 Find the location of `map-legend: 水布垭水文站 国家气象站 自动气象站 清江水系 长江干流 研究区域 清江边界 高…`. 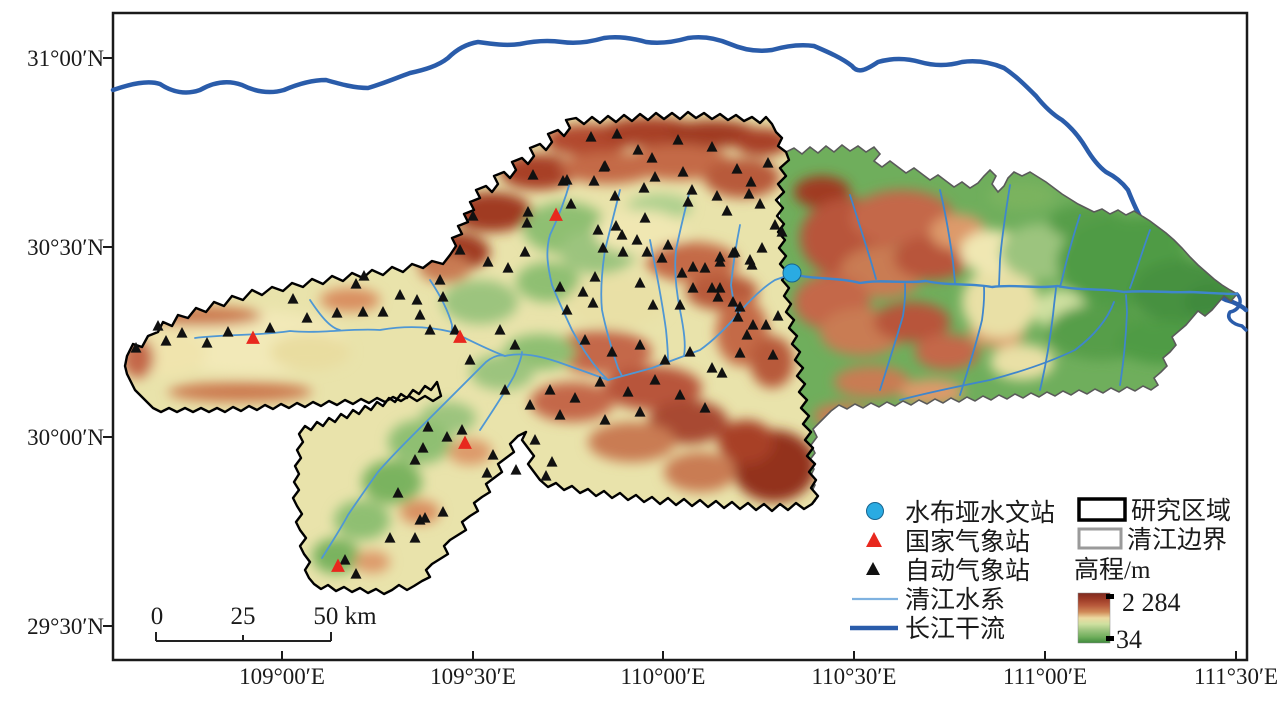

map-legend: 水布垭水文站 国家气象站 自动气象站 清江水系 长江干流 研究区域 清江边界 高… is located at coordinates (1040, 575).